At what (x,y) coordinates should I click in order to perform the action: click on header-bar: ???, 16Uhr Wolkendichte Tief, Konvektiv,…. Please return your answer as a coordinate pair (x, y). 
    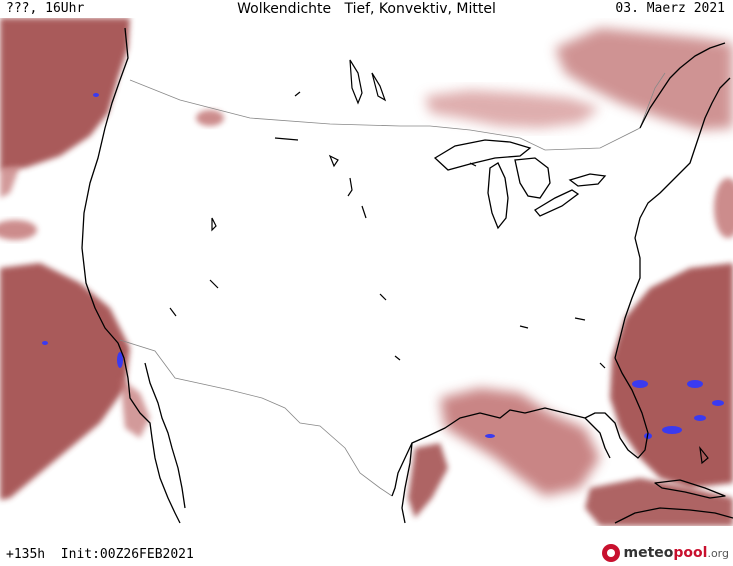
    Looking at the image, I should click on (366, 10).